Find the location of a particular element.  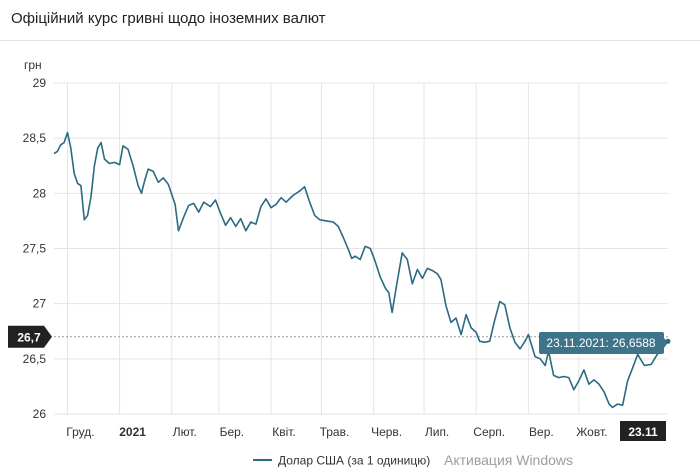

y-tick-label: 26 is located at coordinates (40, 414).